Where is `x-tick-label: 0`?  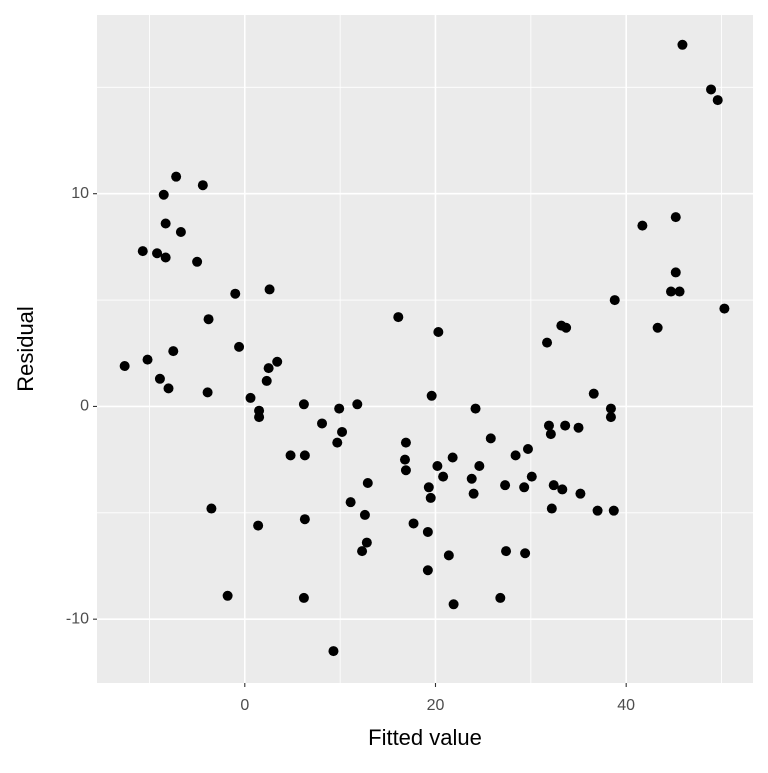
x-tick-label: 0 is located at coordinates (244, 705).